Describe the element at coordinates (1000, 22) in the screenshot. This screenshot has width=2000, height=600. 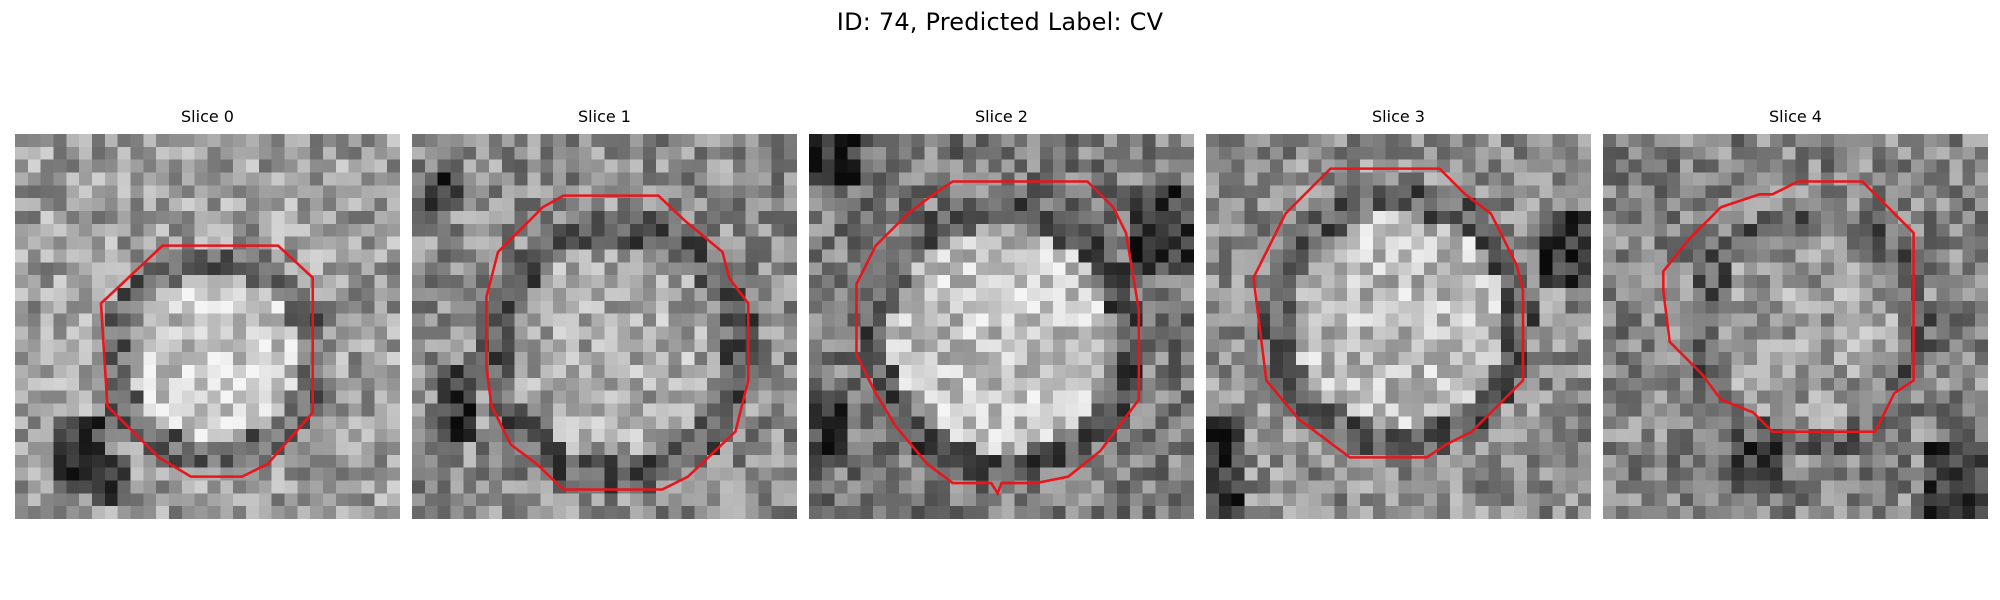
I see `figure-title: ID: 74, Predicted Label: CV` at that location.